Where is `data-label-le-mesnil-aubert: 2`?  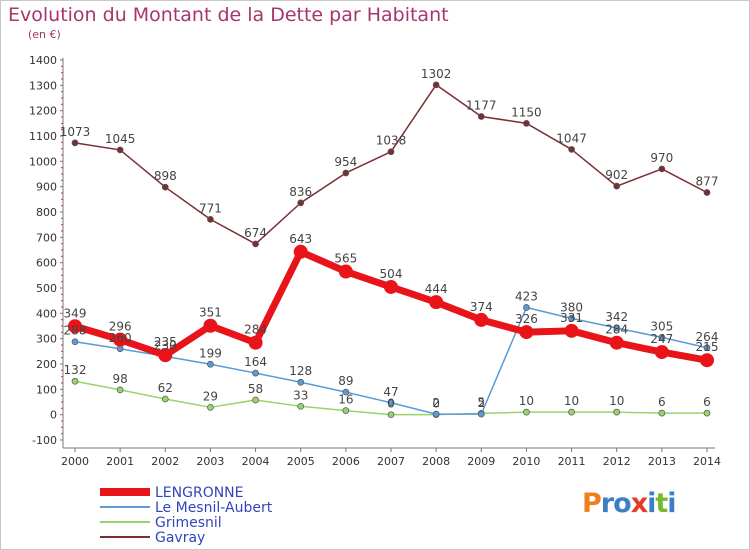 data-label-le-mesnil-aubert: 2 is located at coordinates (481, 403).